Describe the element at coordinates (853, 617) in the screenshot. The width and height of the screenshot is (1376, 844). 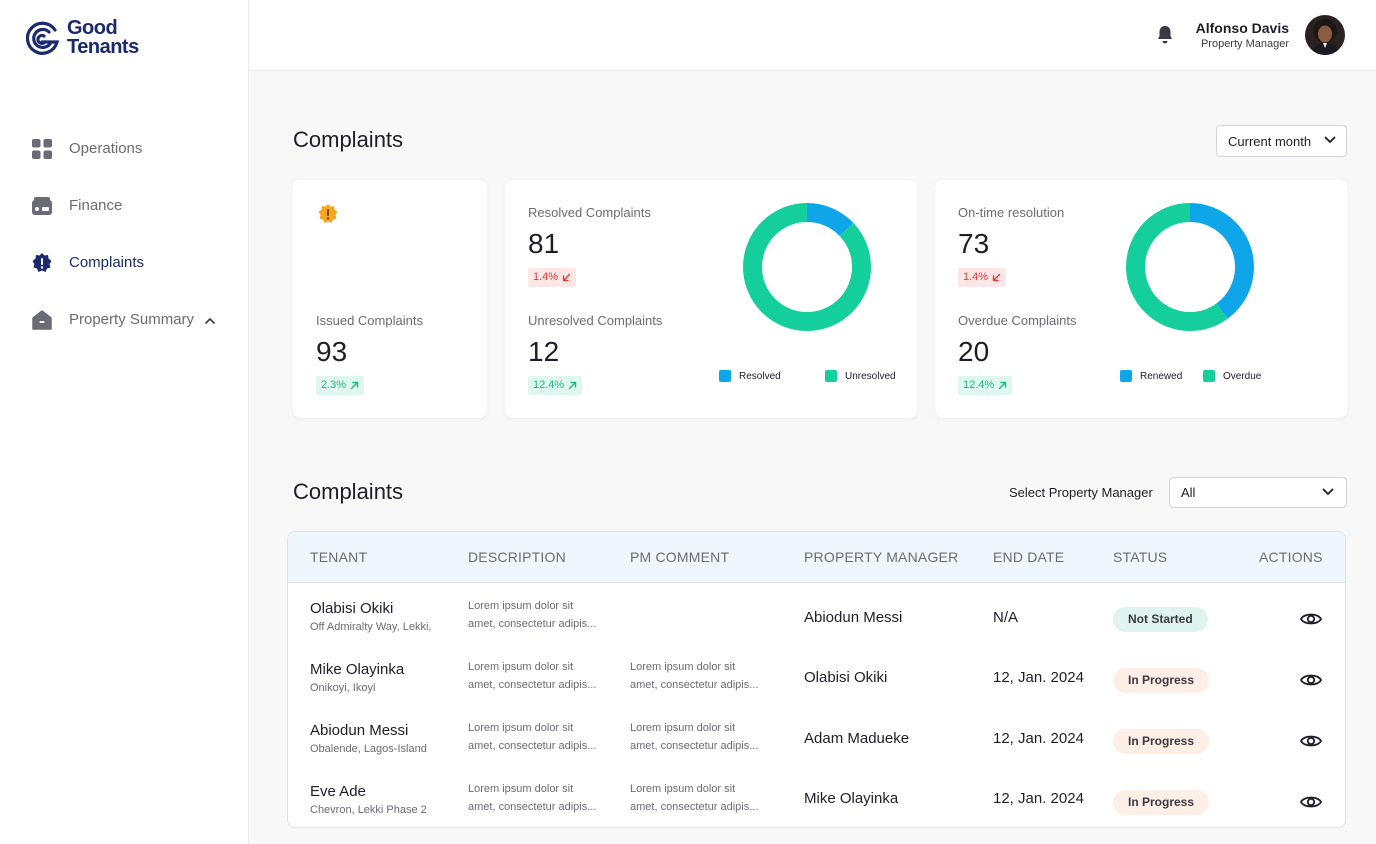
I see `property-manager-cell: Abiodun Messi` at that location.